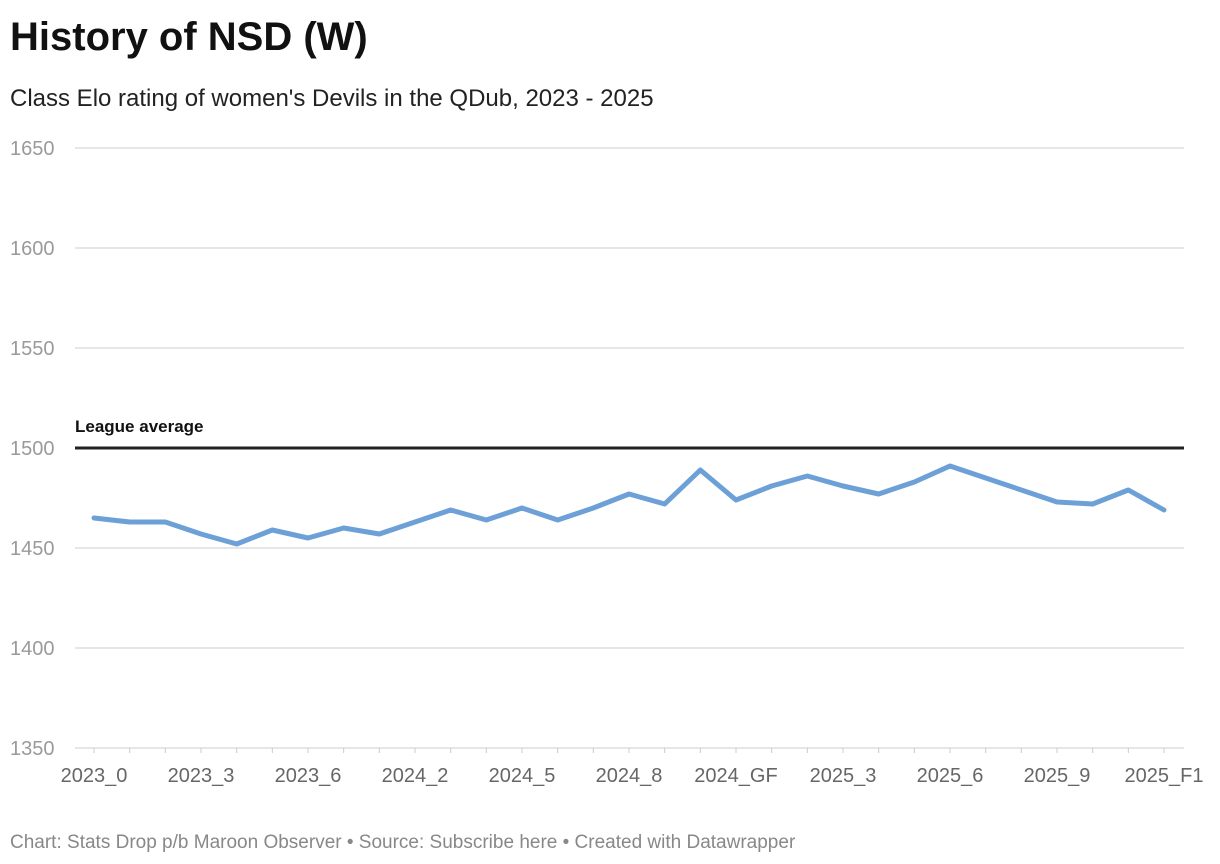 The width and height of the screenshot is (1220, 864). What do you see at coordinates (32, 749) in the screenshot?
I see `y-tick-label: 1350` at bounding box center [32, 749].